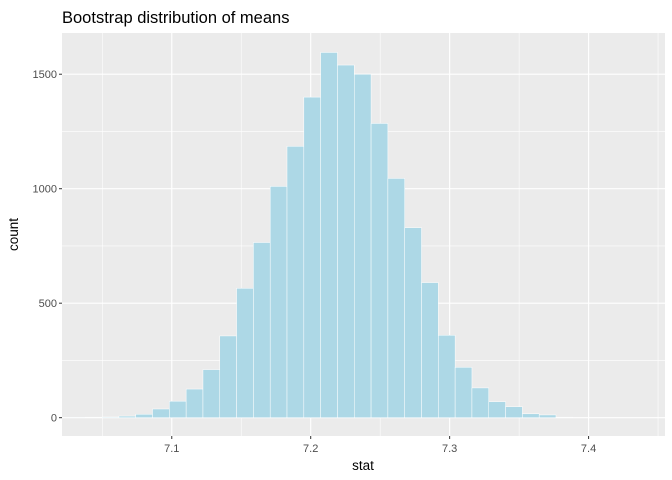 Image resolution: width=672 pixels, height=480 pixels. Describe the element at coordinates (48, 304) in the screenshot. I see `y-tick-label: 500` at that location.